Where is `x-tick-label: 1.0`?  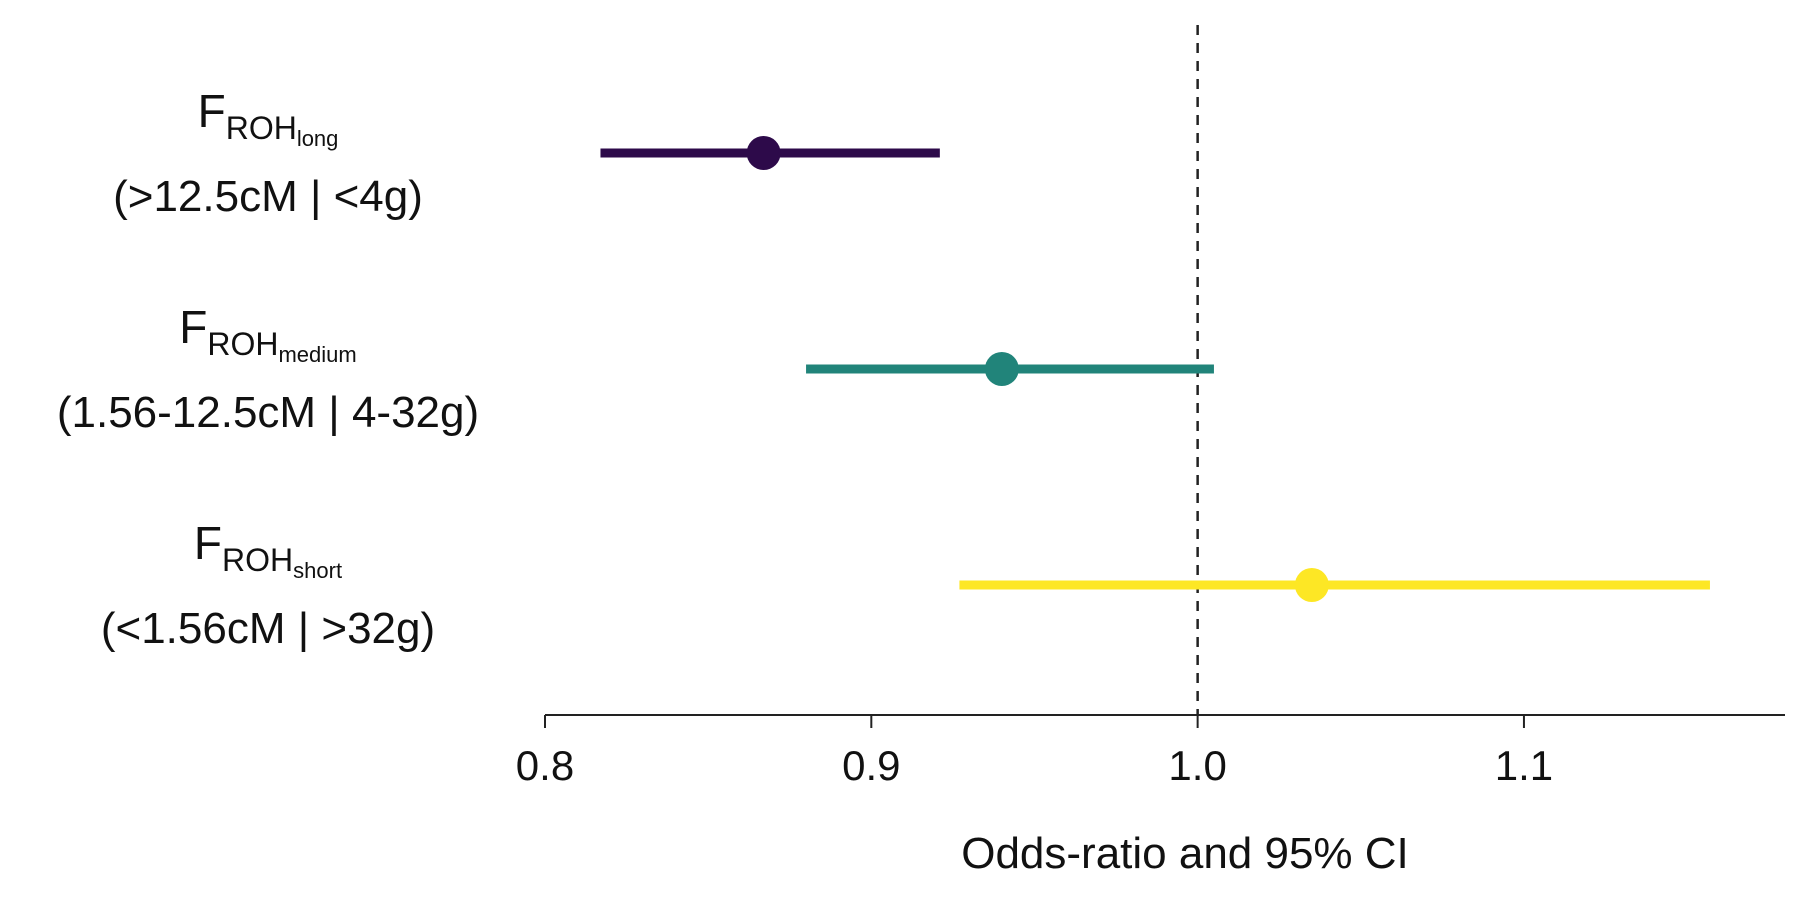
x-tick-label: 1.0 is located at coordinates (1197, 765).